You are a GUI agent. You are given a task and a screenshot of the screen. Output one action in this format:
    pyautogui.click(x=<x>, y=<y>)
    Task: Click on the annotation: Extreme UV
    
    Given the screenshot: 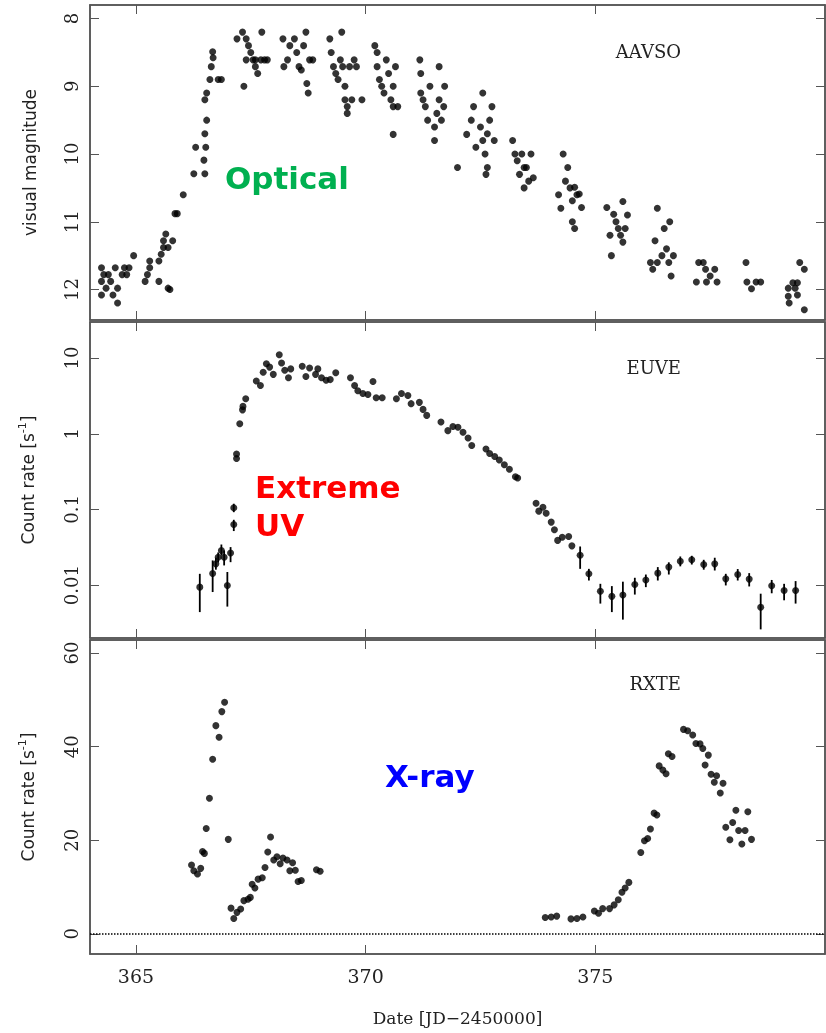 What is the action you would take?
    pyautogui.click(x=333, y=506)
    